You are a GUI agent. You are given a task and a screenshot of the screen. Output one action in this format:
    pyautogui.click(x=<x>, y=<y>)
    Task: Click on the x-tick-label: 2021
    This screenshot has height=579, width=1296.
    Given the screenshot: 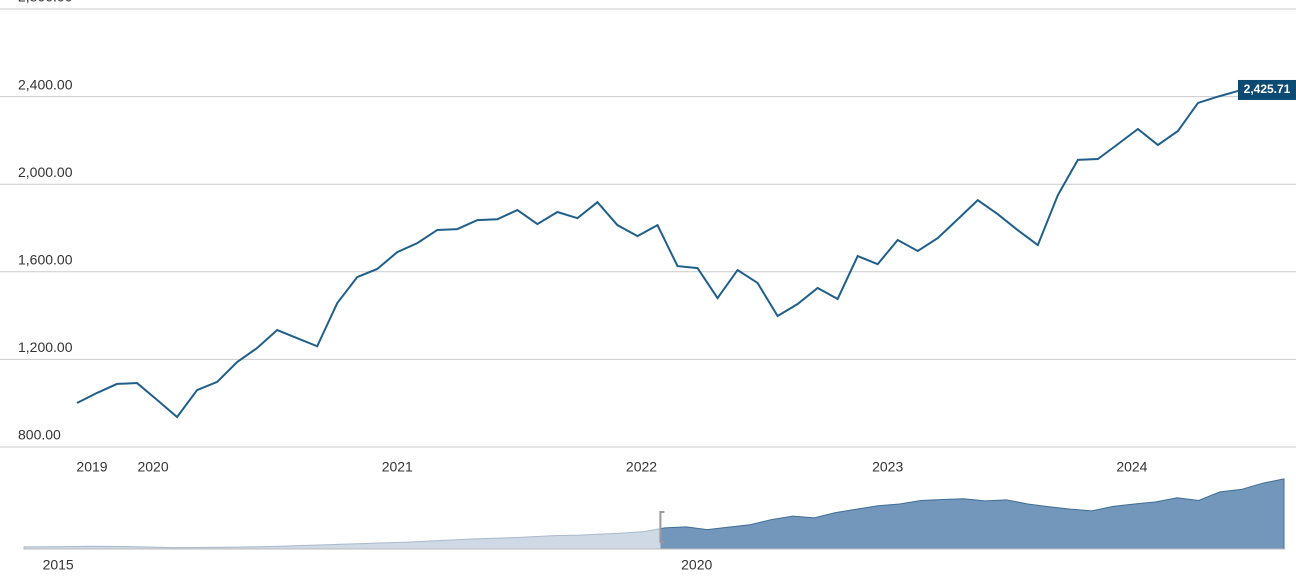 What is the action you would take?
    pyautogui.click(x=397, y=467)
    